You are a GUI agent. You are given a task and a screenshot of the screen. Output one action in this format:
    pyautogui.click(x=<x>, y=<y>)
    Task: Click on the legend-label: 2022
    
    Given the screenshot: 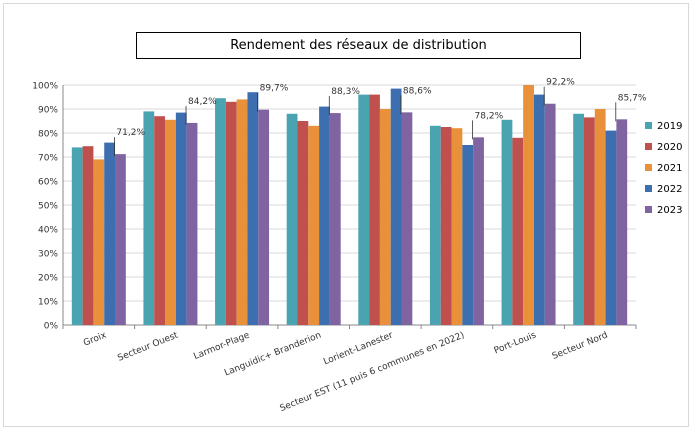 What is the action you would take?
    pyautogui.click(x=669, y=189)
    